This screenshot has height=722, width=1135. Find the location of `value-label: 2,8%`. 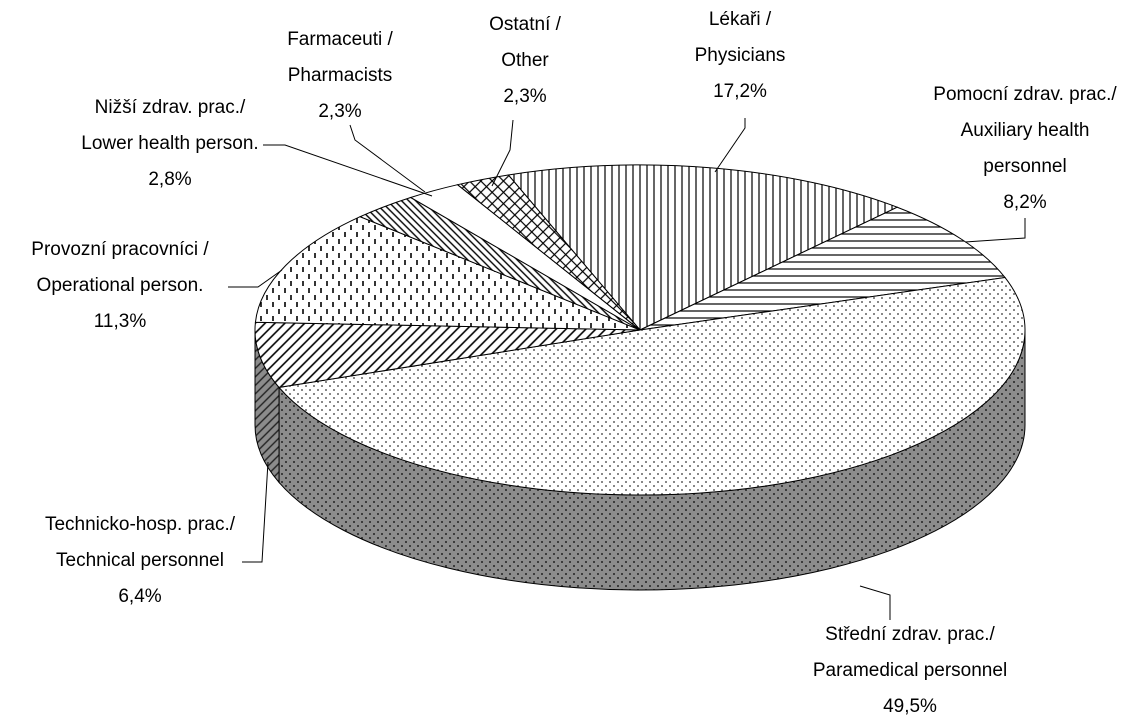

value-label: 2,8% is located at coordinates (169, 179).